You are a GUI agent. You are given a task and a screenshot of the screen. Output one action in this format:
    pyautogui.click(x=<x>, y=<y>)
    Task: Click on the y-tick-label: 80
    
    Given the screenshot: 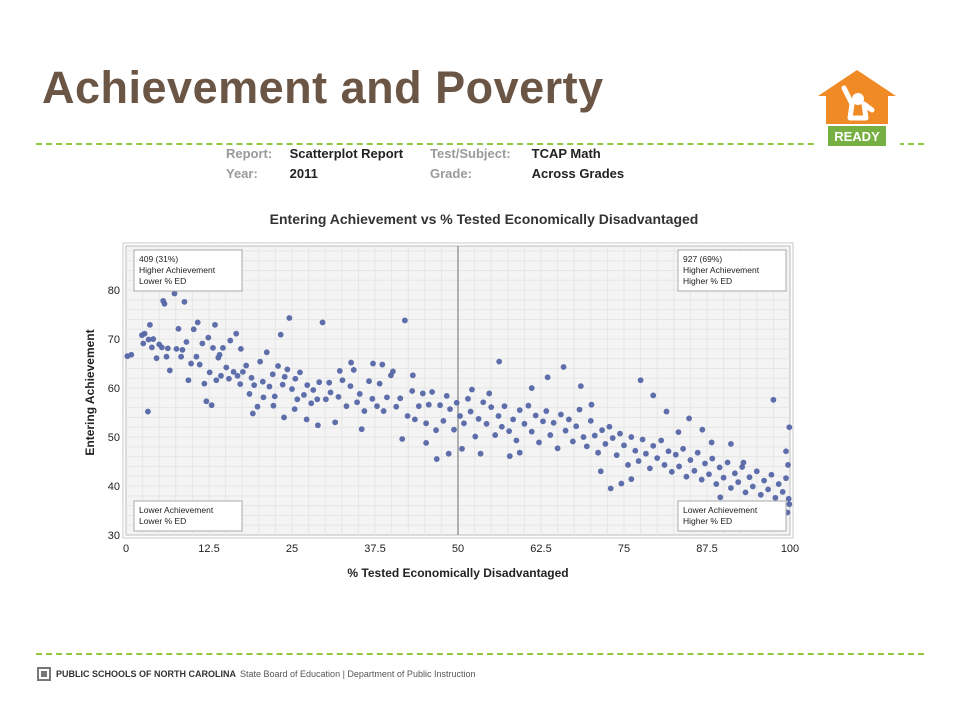 What is the action you would take?
    pyautogui.click(x=114, y=291)
    